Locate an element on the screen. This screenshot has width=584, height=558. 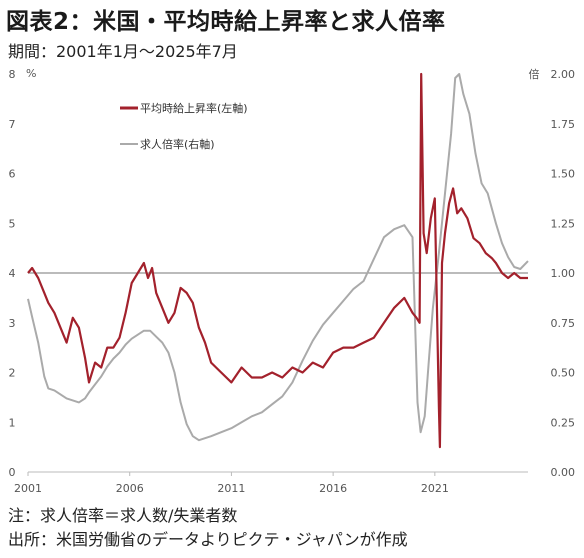
y-left-tick-label: 8 is located at coordinates (12, 74).